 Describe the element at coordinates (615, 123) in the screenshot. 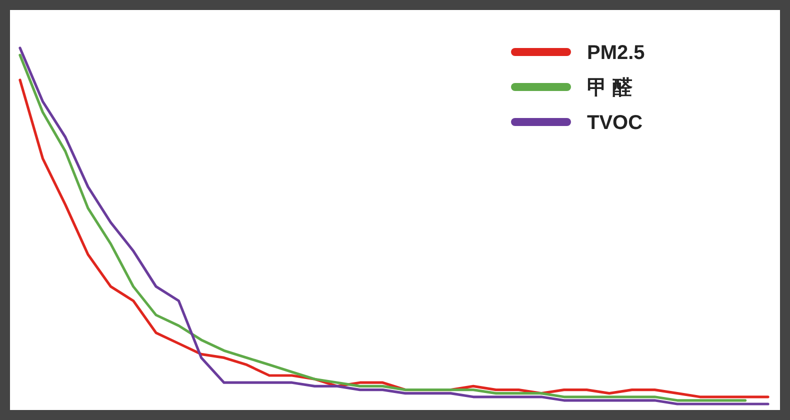

I see `legend-label: TVOC` at that location.